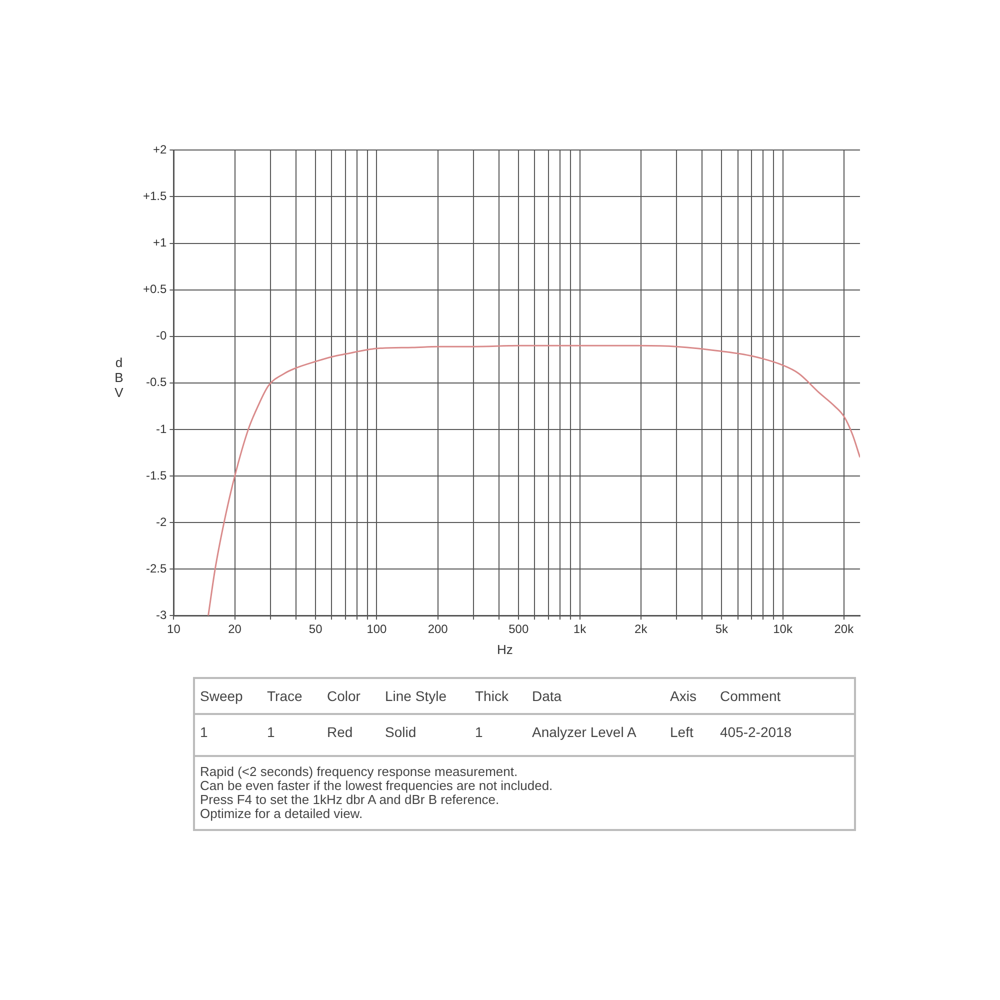 The image size is (1000, 1000). Describe the element at coordinates (491, 696) in the screenshot. I see `text: Thick` at that location.